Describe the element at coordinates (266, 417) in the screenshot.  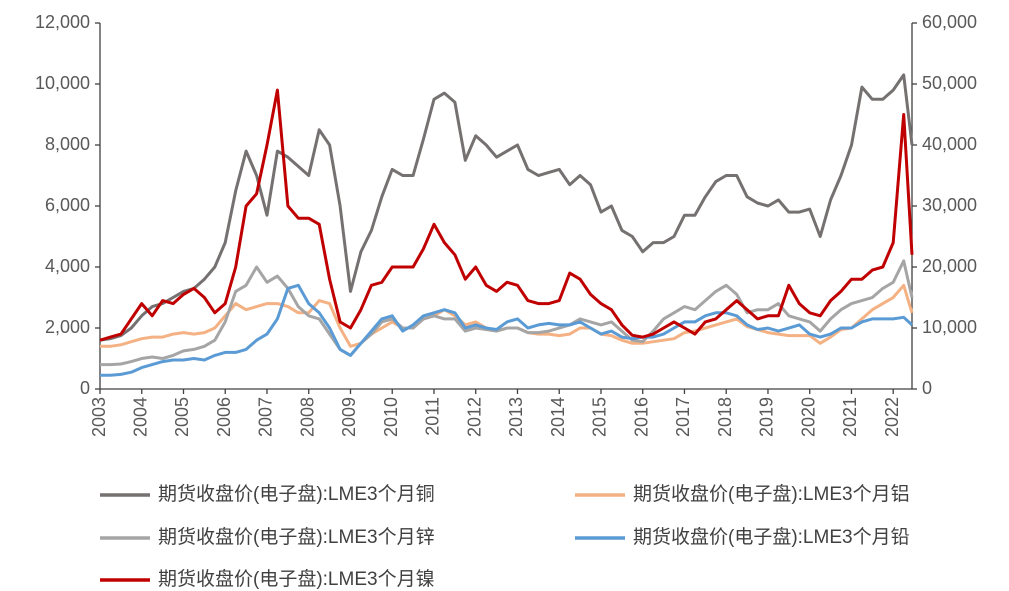
I see `x-tick-label: 2007` at that location.